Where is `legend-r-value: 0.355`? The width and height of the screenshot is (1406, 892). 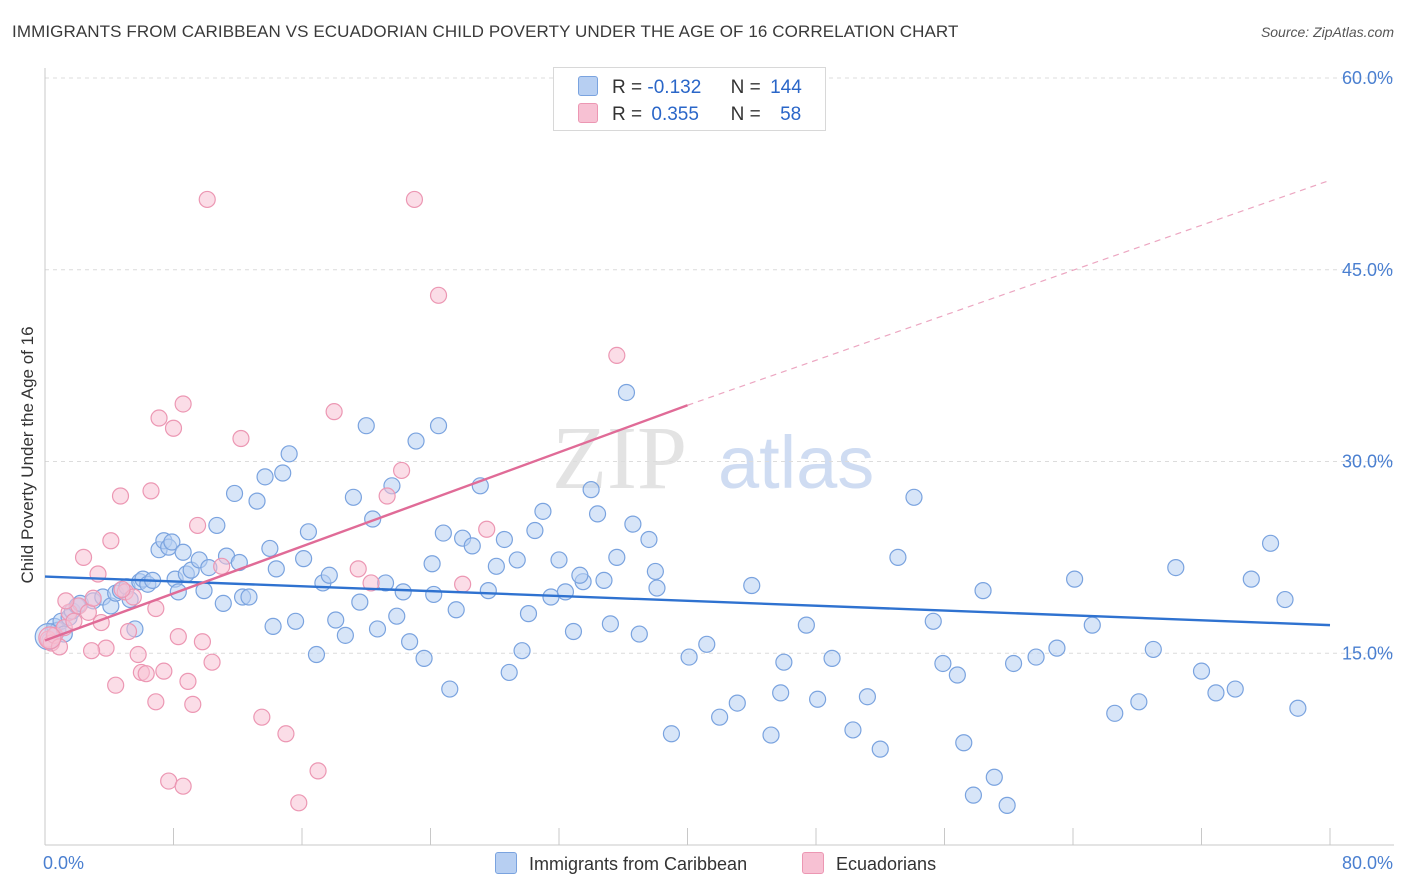
legend-r-value: 0.355 is located at coordinates (675, 114).